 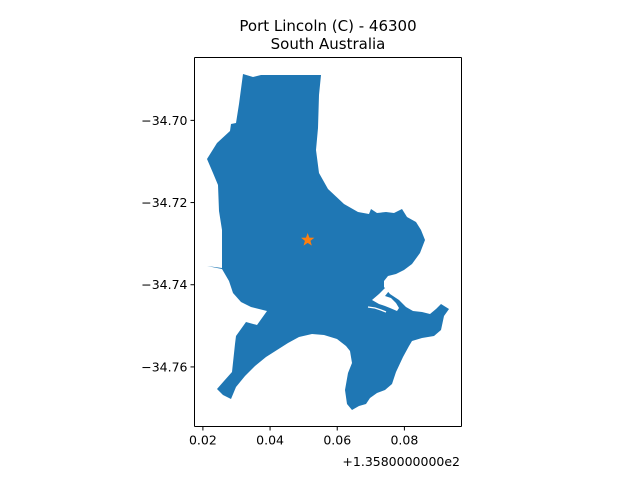 What do you see at coordinates (303, 437) in the screenshot?
I see `x-axis: 0.02 0.04 0.06 0.08` at bounding box center [303, 437].